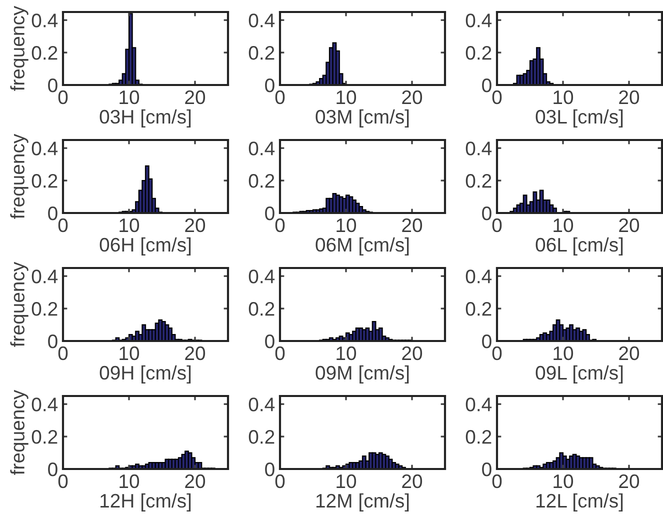  Describe the element at coordinates (362, 502) in the screenshot. I see `x-axis-title: 12M [cm/s]` at that location.